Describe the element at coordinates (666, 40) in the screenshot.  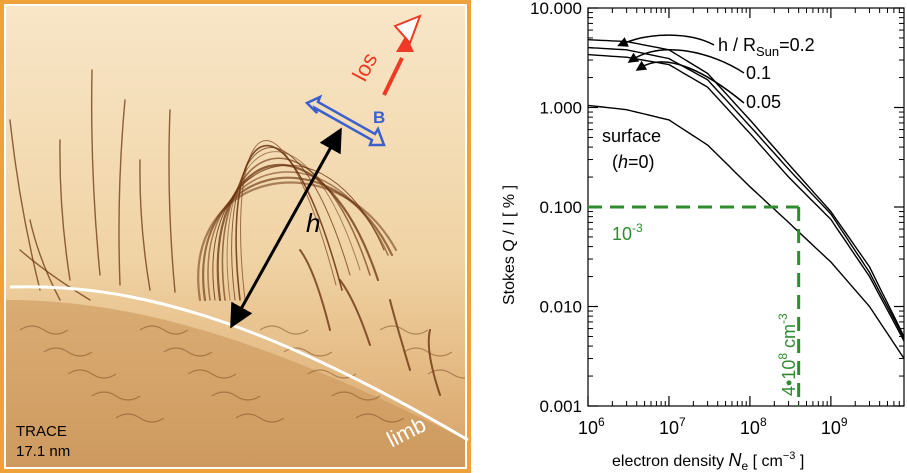
I see `pointer-arrow-h02` at that location.